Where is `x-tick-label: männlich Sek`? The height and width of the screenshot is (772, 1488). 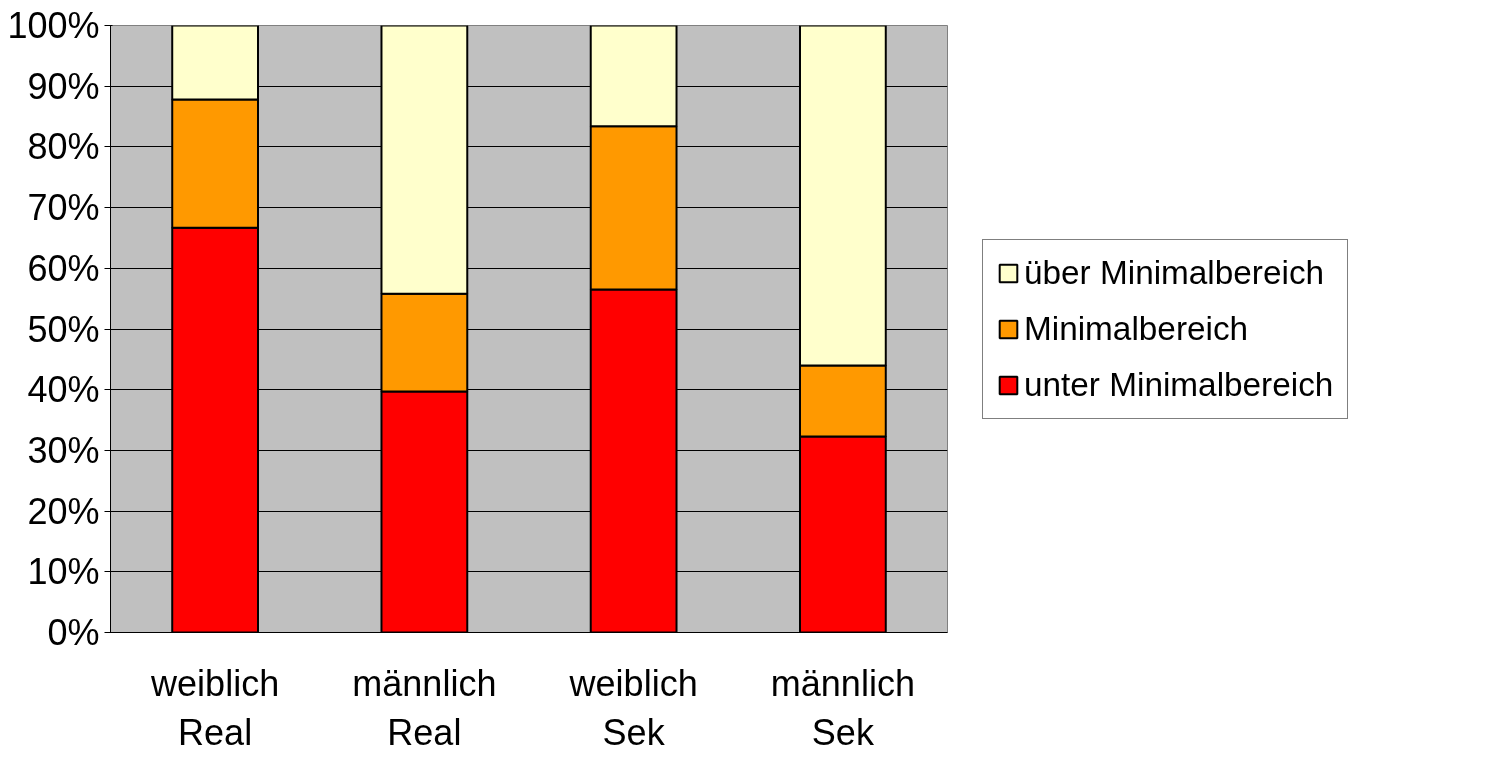 x-tick-label: männlich Sek is located at coordinates (842, 707).